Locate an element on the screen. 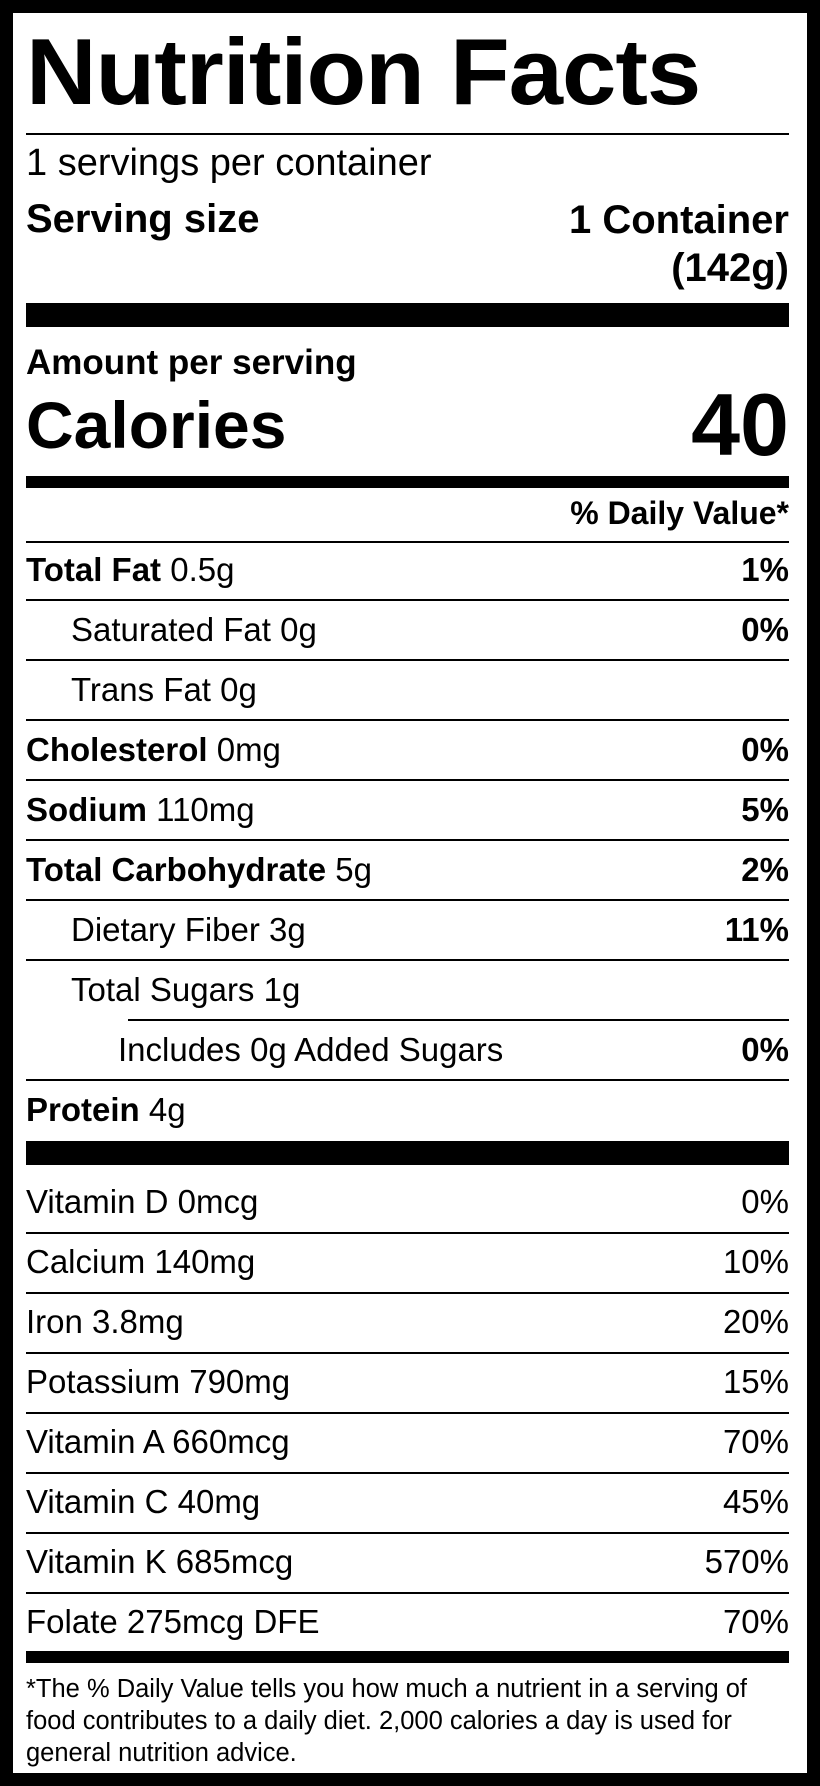 The height and width of the screenshot is (1786, 820). nutrient-row-protein: Protein 4g is located at coordinates (407, 1110).